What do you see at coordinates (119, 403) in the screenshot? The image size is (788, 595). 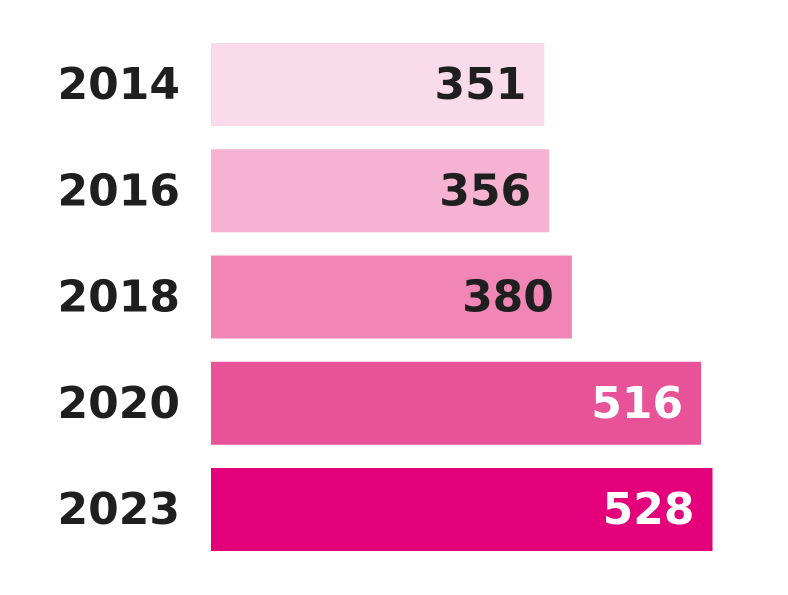 I see `category-label-2020: 2020` at bounding box center [119, 403].